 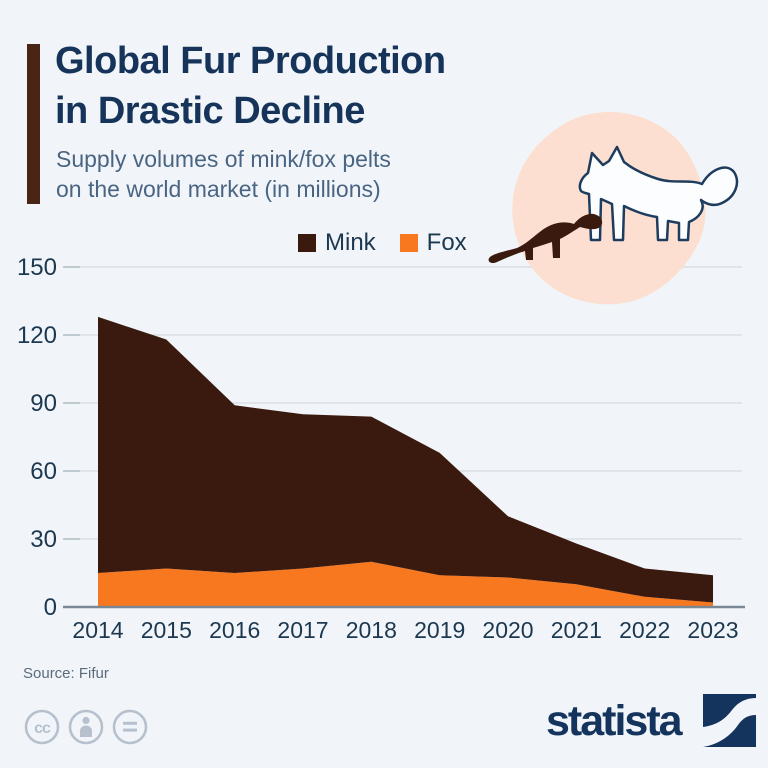 I want to click on svg-text: cc, so click(x=42, y=728).